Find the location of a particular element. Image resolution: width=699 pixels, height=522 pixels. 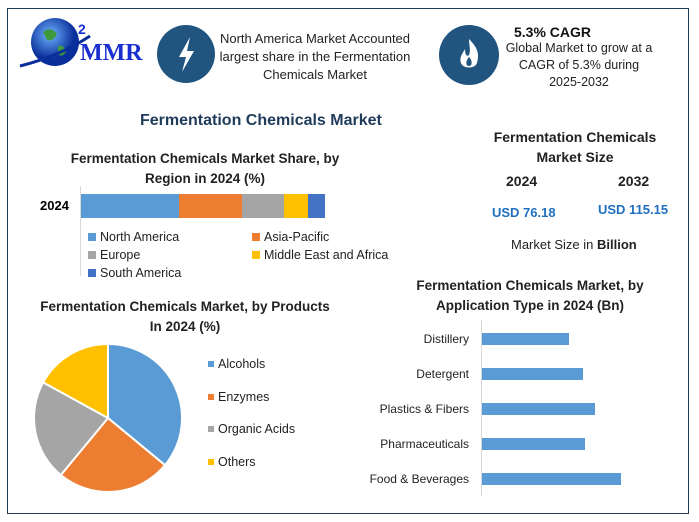

legend-europe: Europe is located at coordinates (114, 255).